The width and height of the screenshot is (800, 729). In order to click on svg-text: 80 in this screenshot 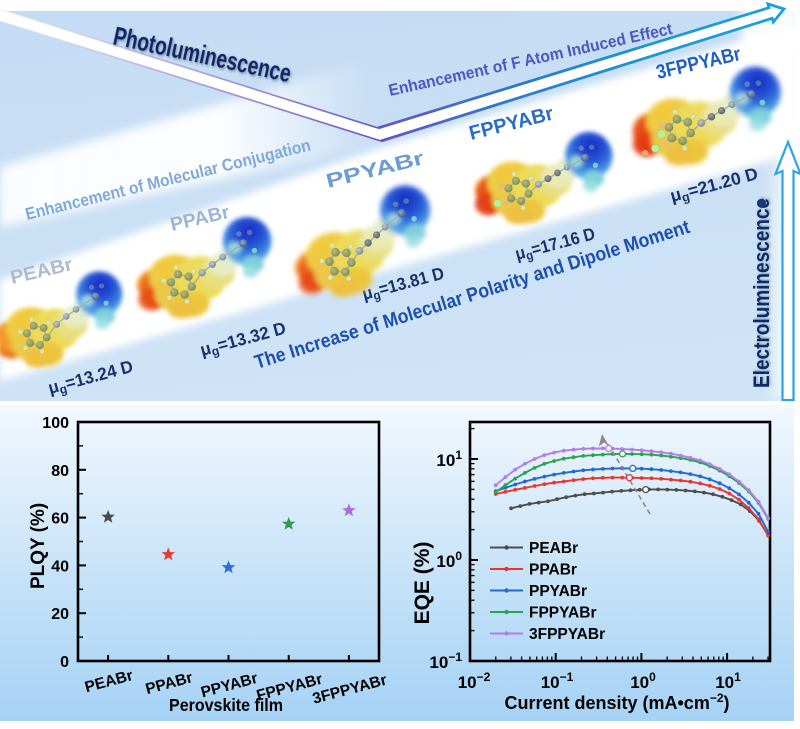, I will do `click(60, 471)`.